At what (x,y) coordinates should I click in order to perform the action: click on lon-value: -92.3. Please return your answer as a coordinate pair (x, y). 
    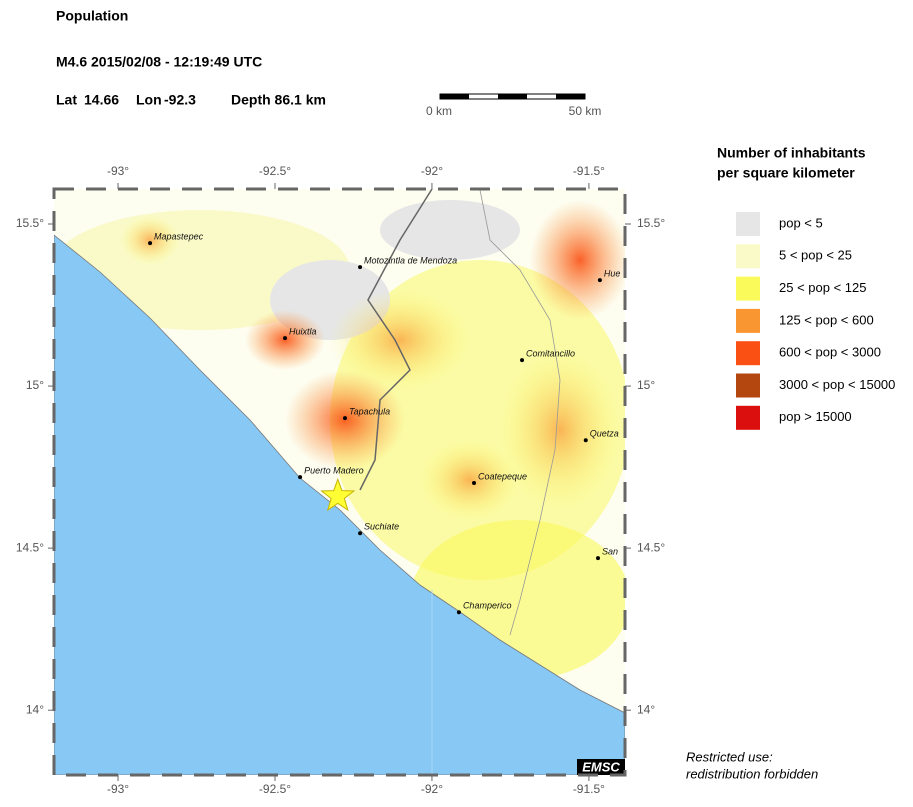
    Looking at the image, I should click on (180, 100).